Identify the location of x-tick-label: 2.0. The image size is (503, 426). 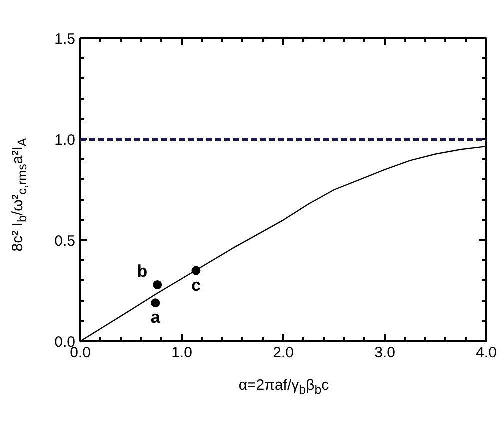
(283, 353).